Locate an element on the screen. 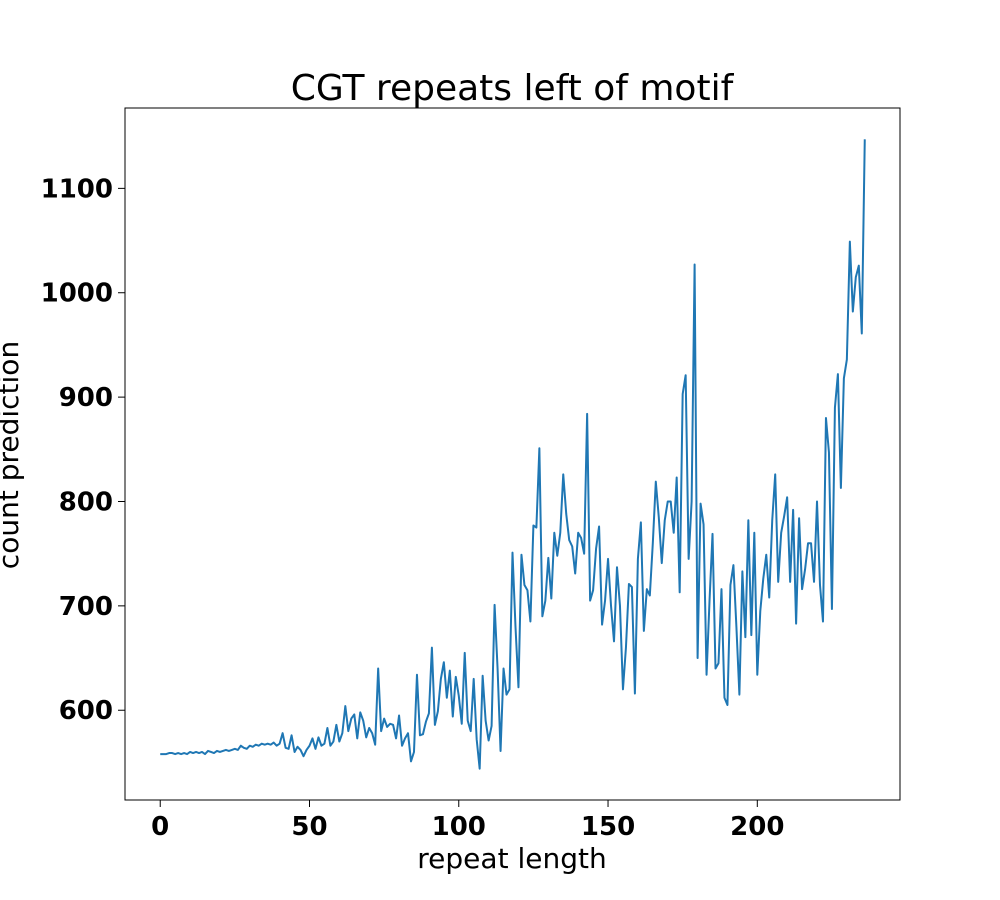 This screenshot has width=1000, height=900. y-tick-label: 800 is located at coordinates (86, 502).